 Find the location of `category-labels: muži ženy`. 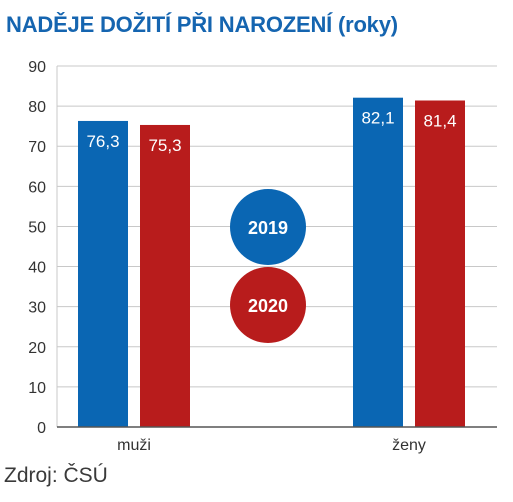

category-labels: muži ženy is located at coordinates (271, 445).